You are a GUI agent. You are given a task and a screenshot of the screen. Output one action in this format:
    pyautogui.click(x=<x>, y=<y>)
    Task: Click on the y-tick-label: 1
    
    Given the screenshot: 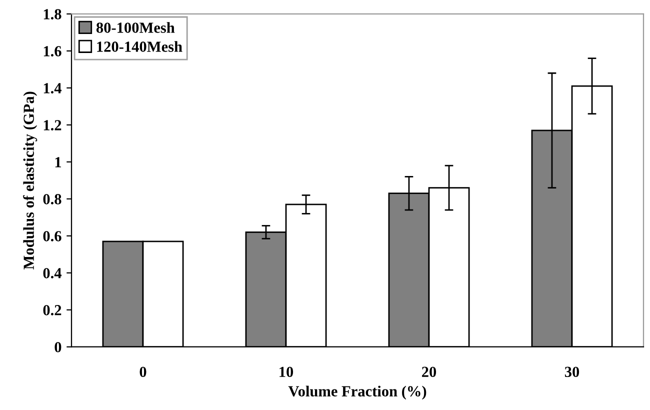 What is the action you would take?
    pyautogui.click(x=58, y=162)
    